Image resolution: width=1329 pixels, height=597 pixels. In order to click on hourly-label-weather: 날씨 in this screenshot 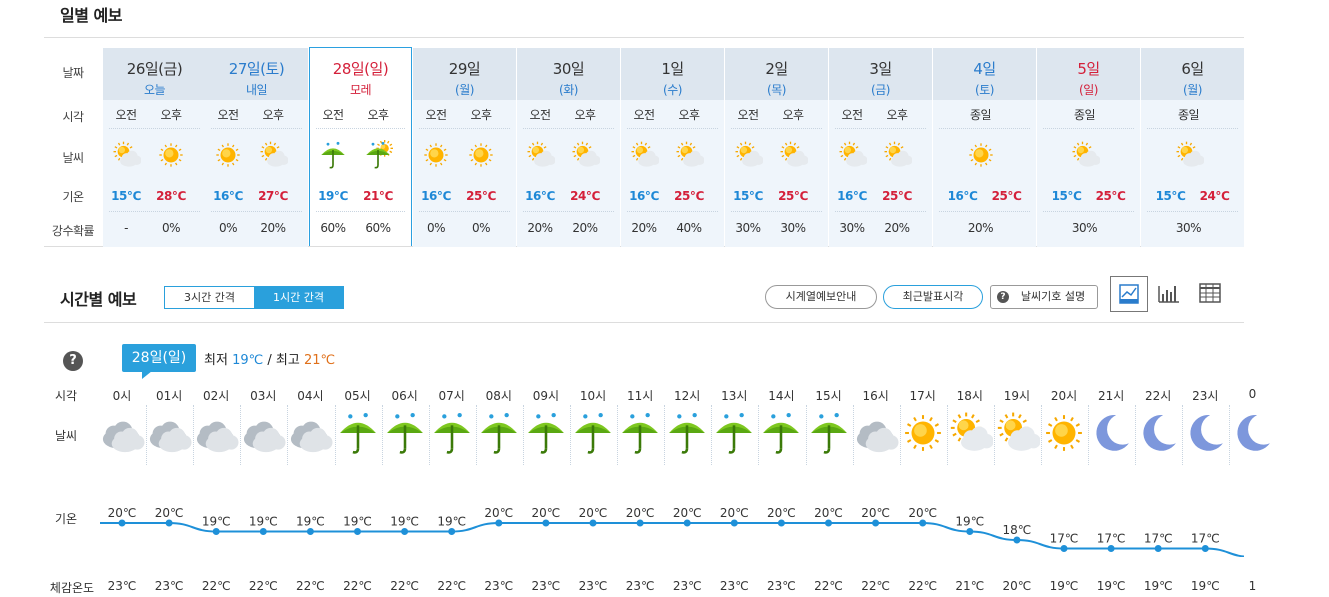, I will do `click(66, 436)`.